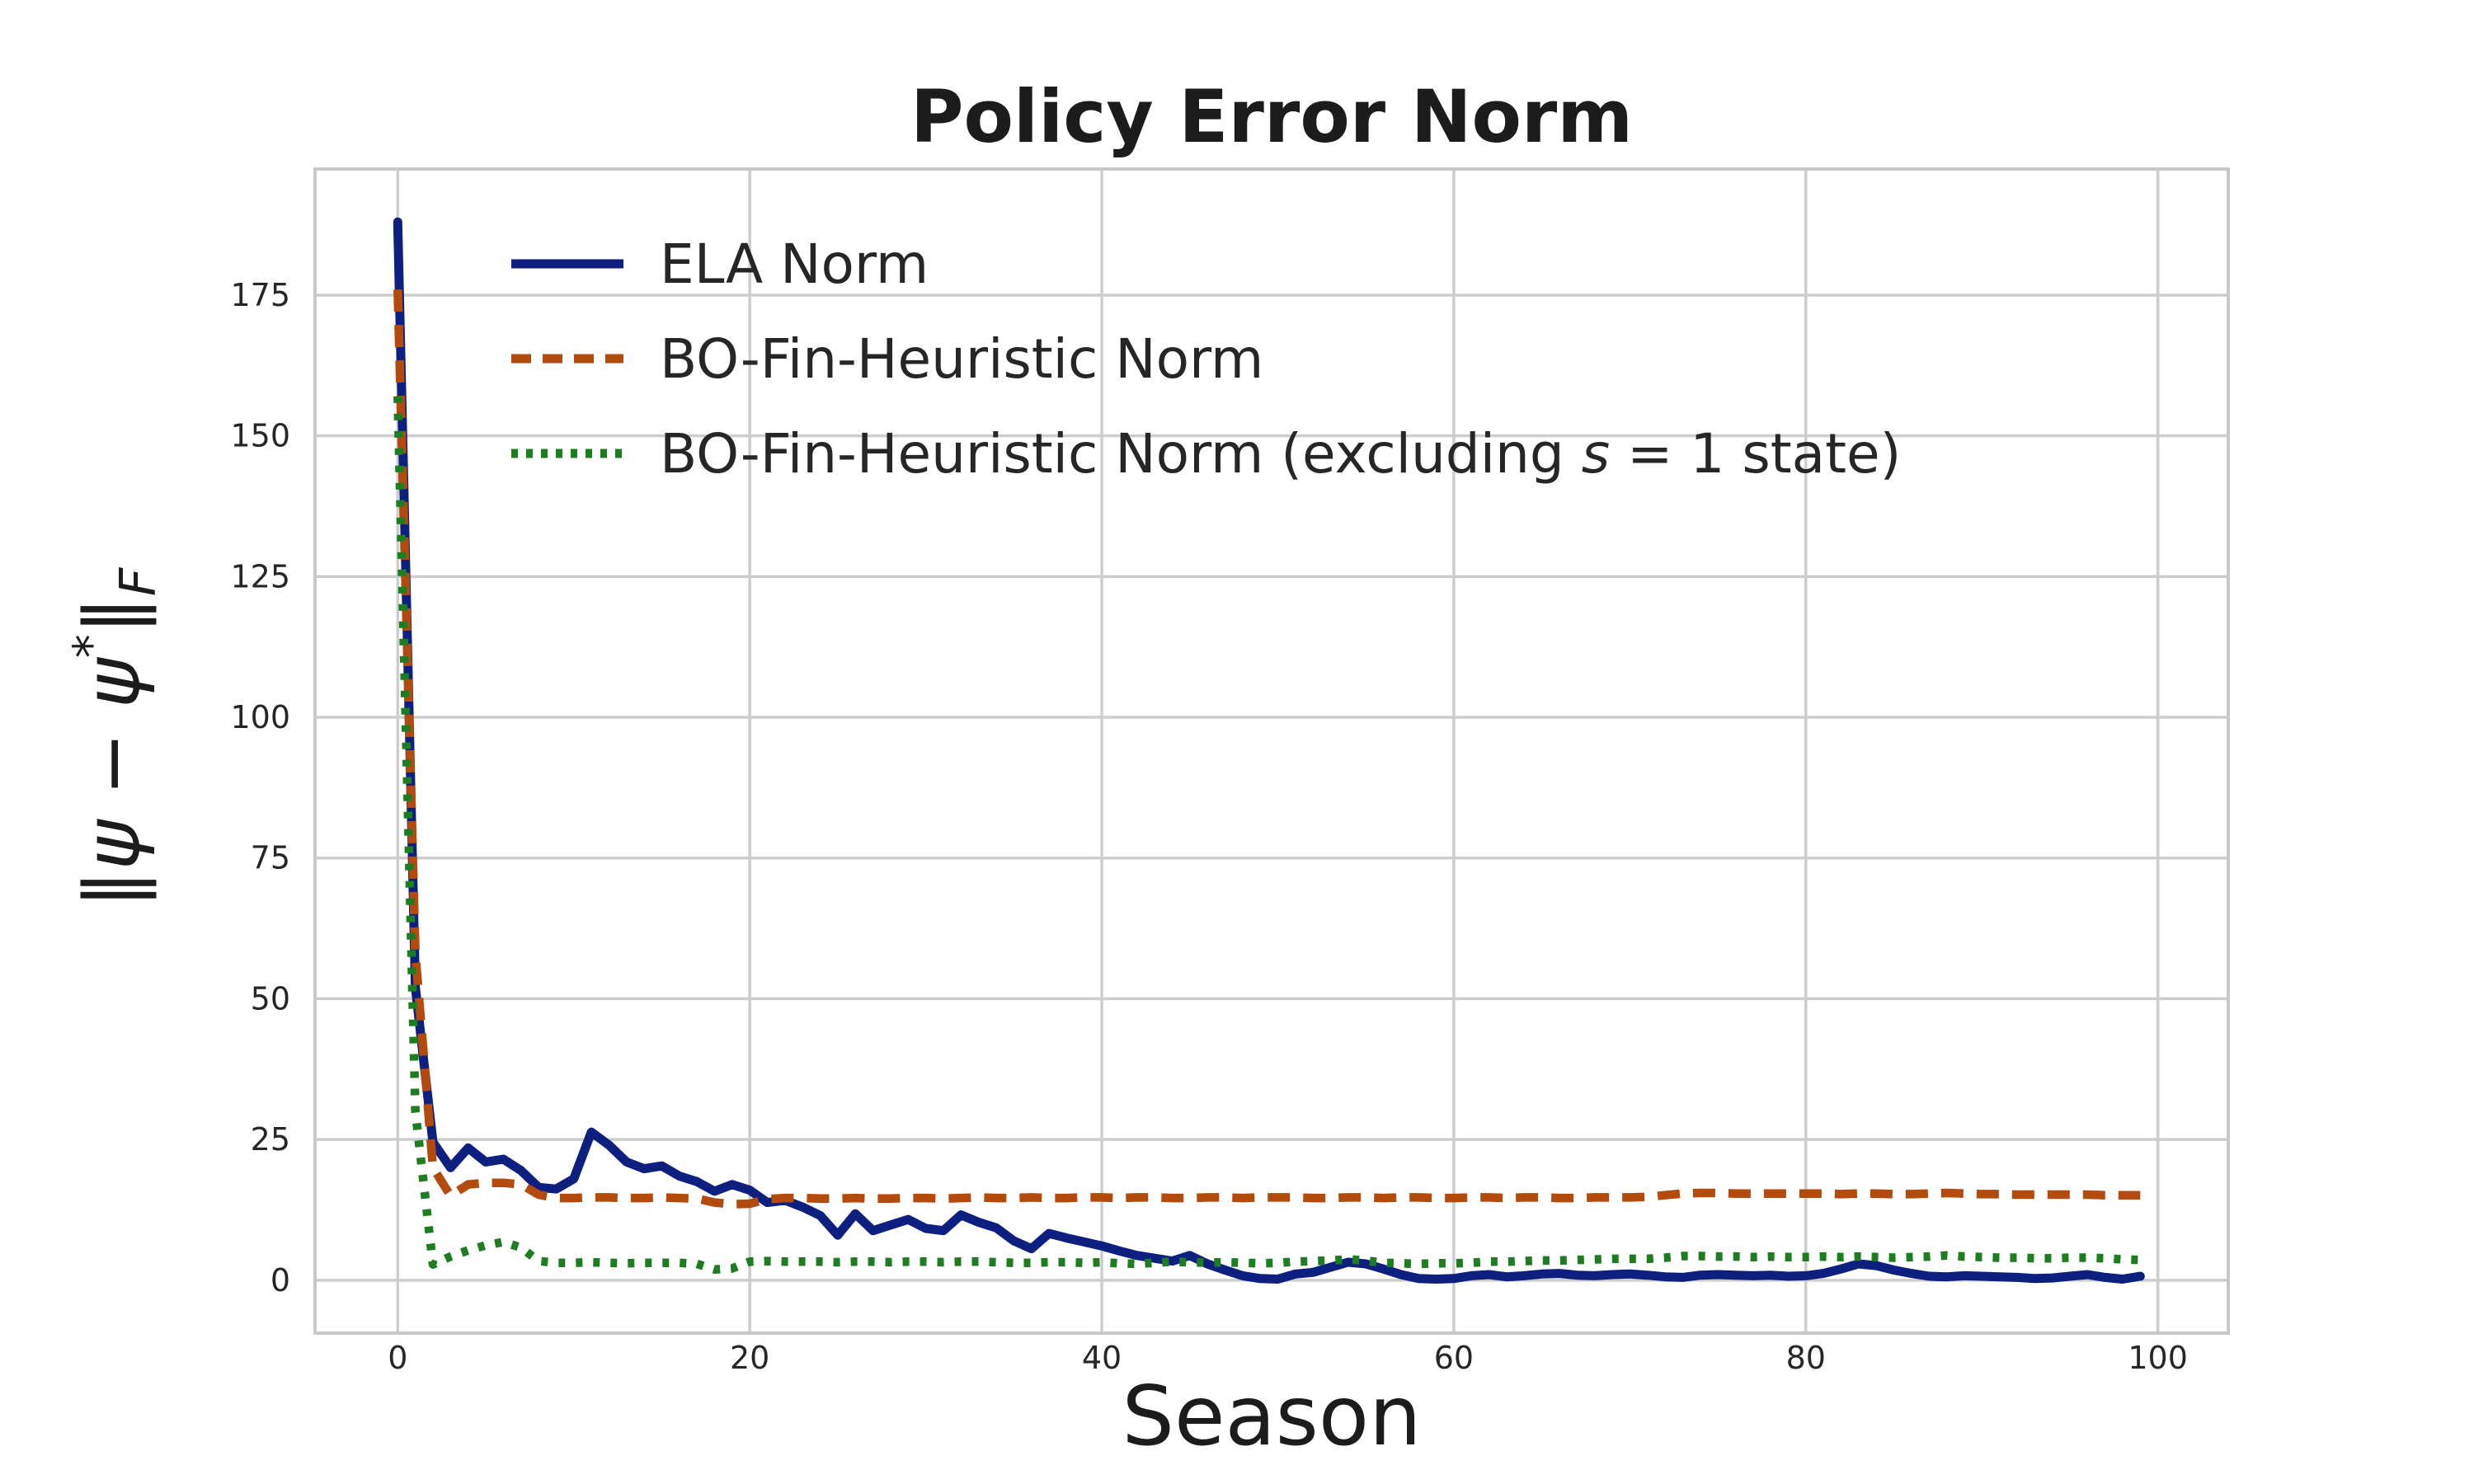  I want to click on y-tick-label: 150, so click(260, 436).